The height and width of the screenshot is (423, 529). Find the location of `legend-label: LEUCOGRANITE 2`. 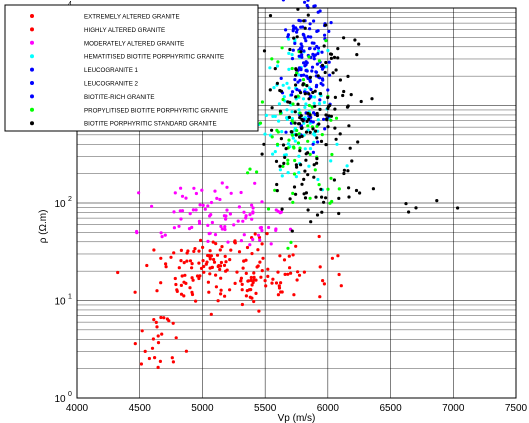

legend-label: LEUCOGRANITE 2 is located at coordinates (111, 84).